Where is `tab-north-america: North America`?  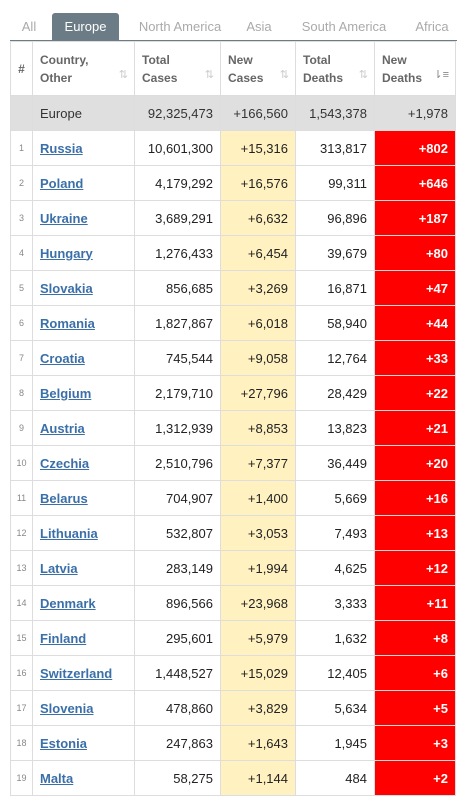 tab-north-america: North America is located at coordinates (180, 26).